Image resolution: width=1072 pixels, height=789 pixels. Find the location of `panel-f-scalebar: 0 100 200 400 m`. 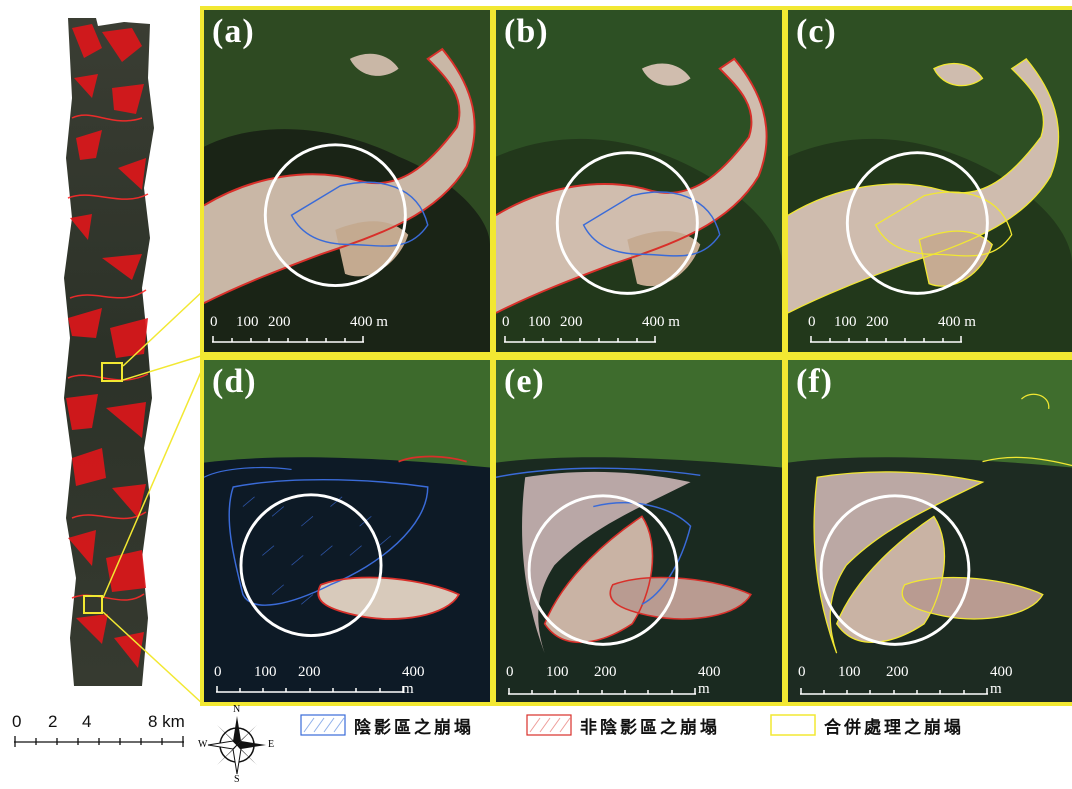

panel-f-scalebar: 0 100 200 400 m is located at coordinates (903, 681).